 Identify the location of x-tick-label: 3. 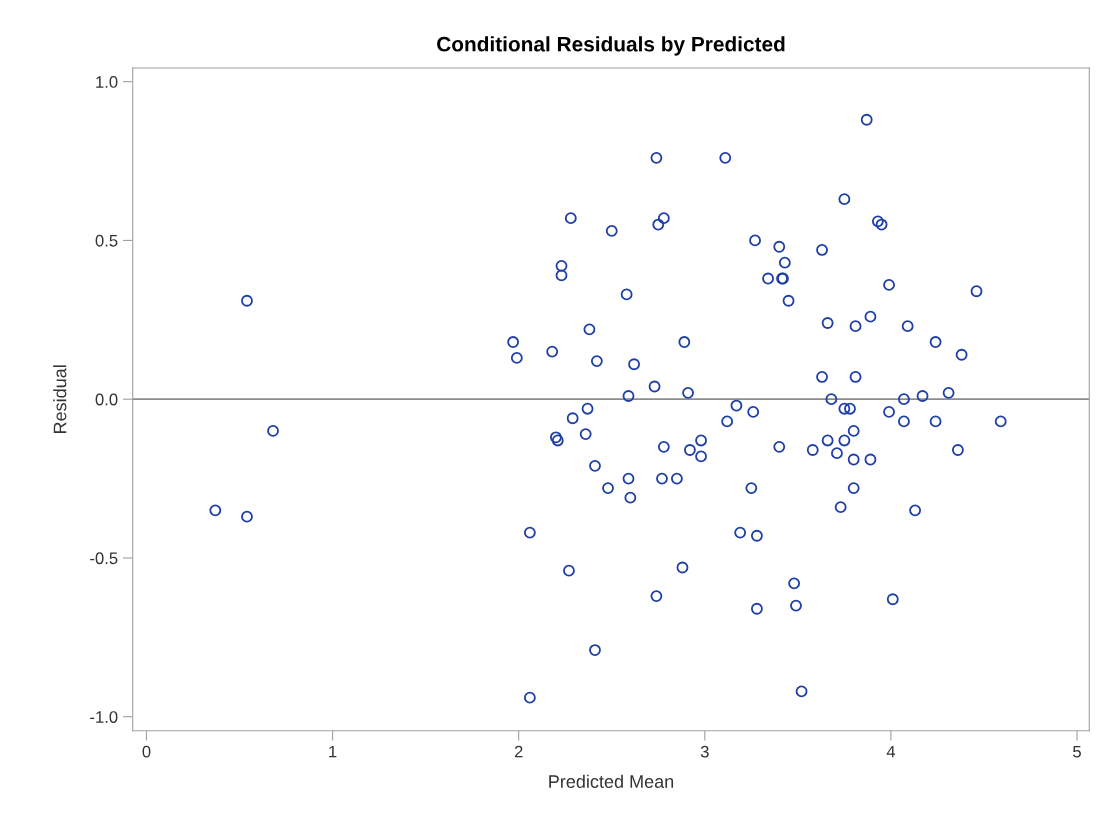
(704, 751).